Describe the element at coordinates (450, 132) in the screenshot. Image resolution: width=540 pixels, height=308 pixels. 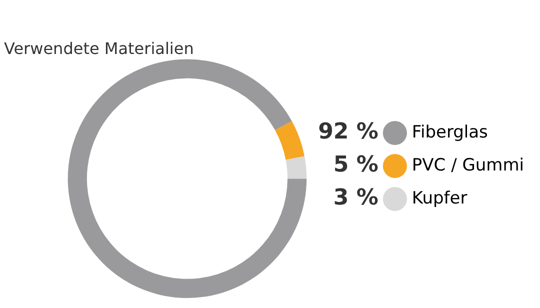
I see `legend-label: Fiberglas` at that location.